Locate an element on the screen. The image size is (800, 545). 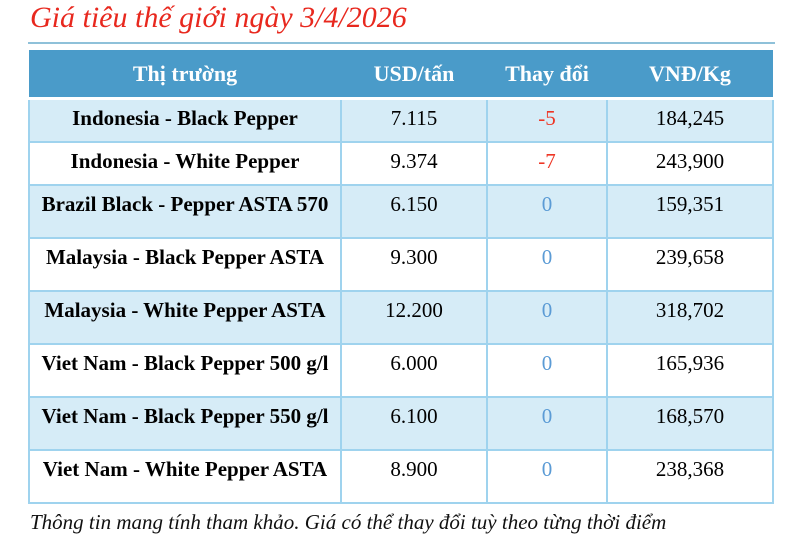
usd-cell: 7.115 is located at coordinates (414, 120).